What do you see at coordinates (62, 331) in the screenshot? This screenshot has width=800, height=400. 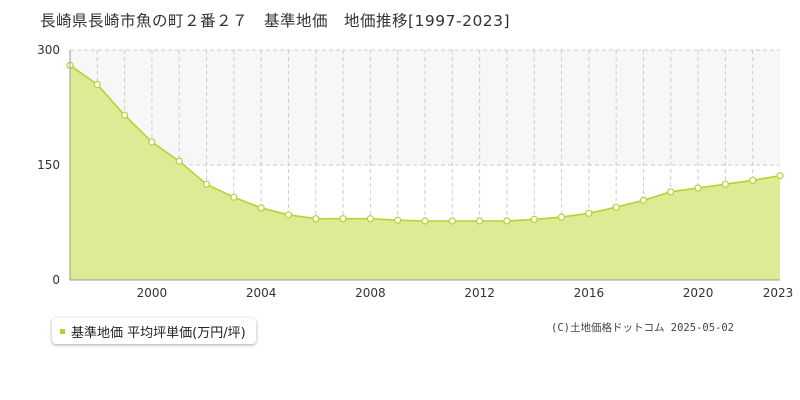 I see `legend-swatch` at bounding box center [62, 331].